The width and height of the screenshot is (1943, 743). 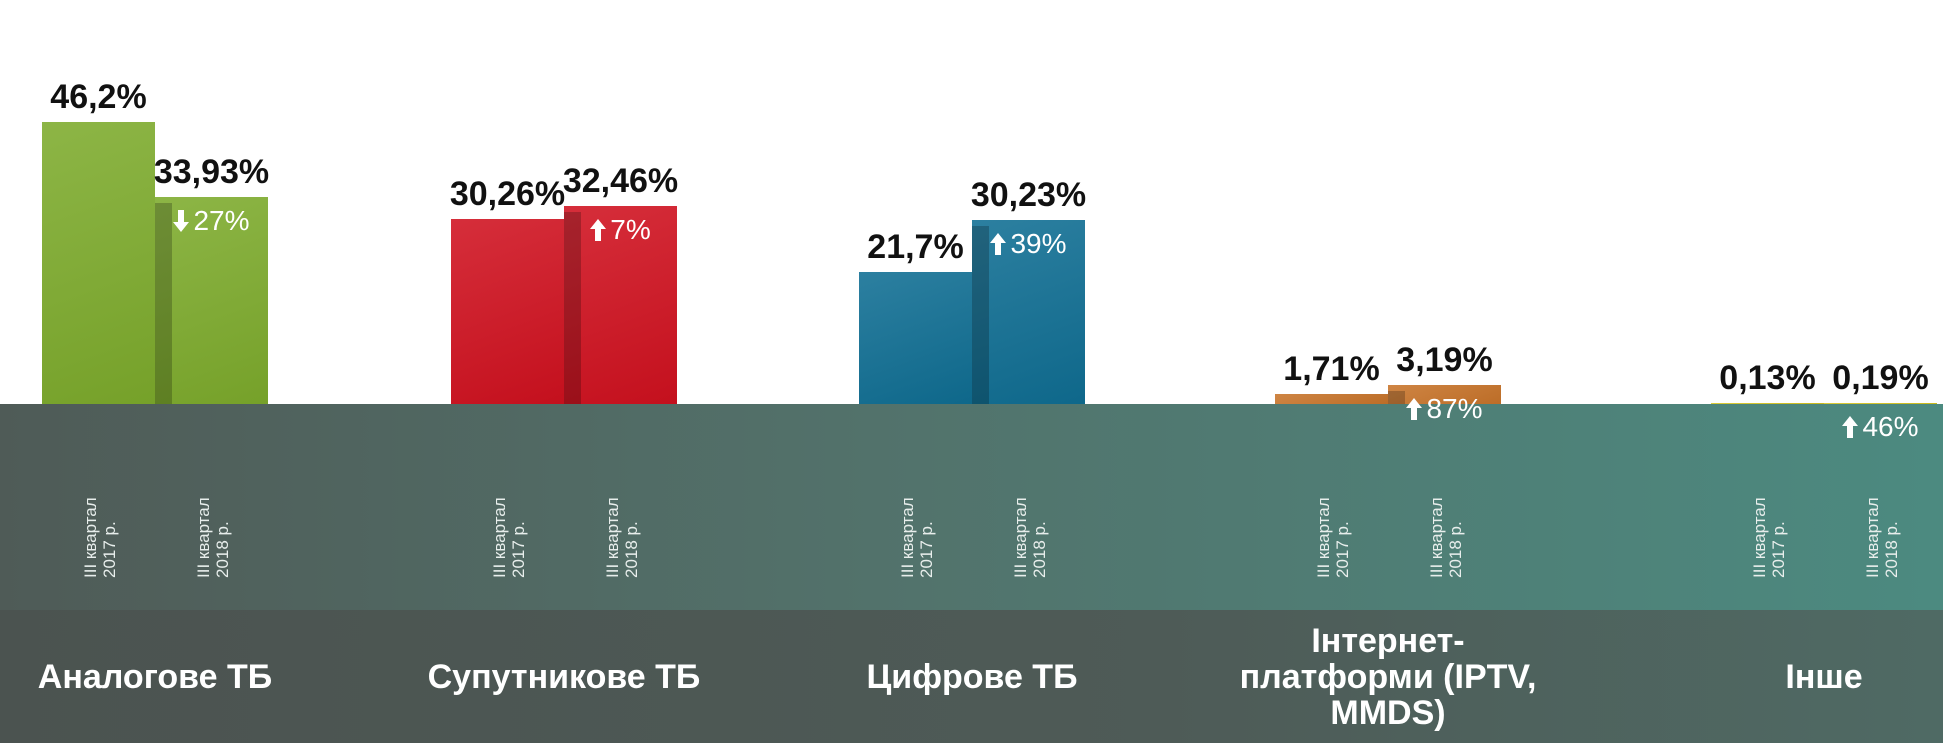 I want to click on category-label: Інше, so click(x=1824, y=676).